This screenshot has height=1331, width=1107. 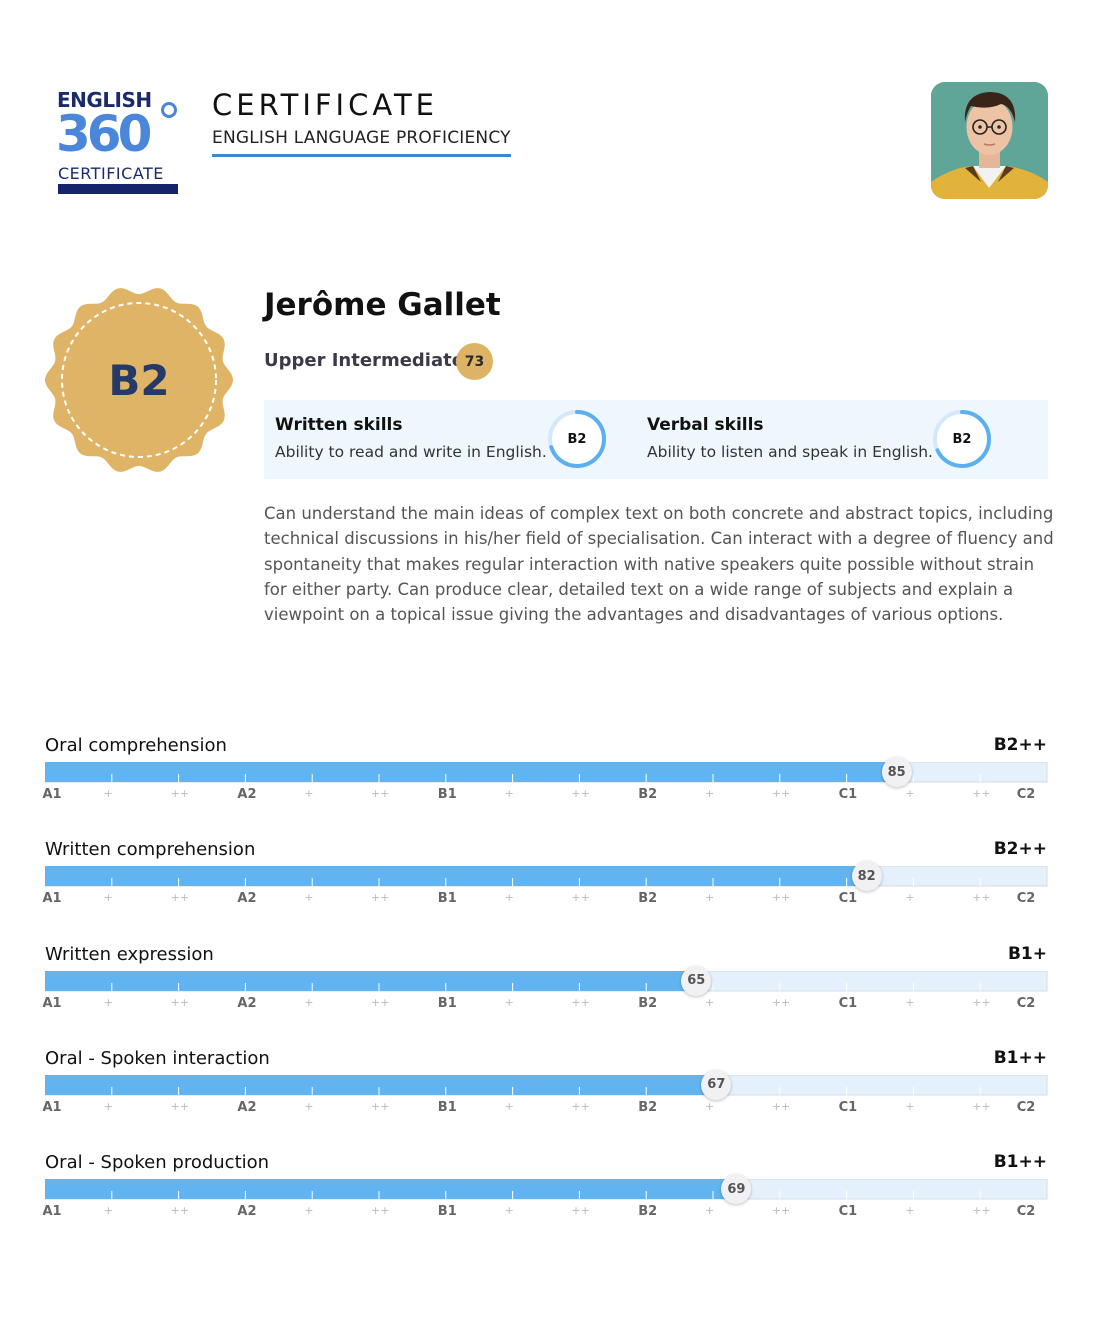 I want to click on certificate-title: CERTIFICATE, so click(x=325, y=105).